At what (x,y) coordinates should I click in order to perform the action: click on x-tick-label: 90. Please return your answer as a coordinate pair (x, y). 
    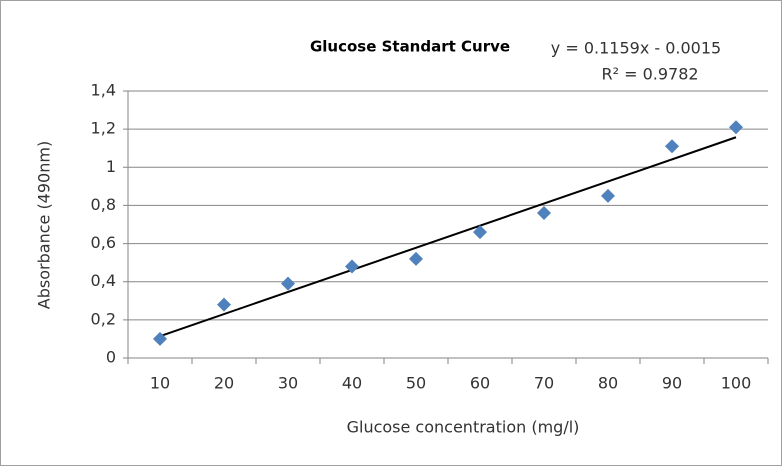
    Looking at the image, I should click on (672, 383).